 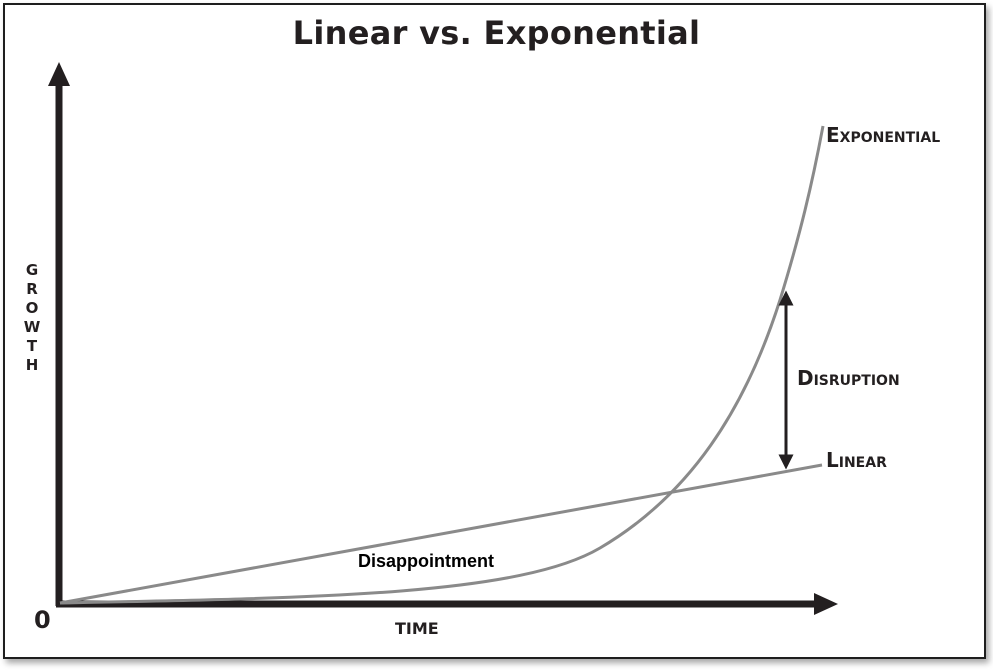 What do you see at coordinates (496, 33) in the screenshot?
I see `diagram-title: Linear vs. Exponential` at bounding box center [496, 33].